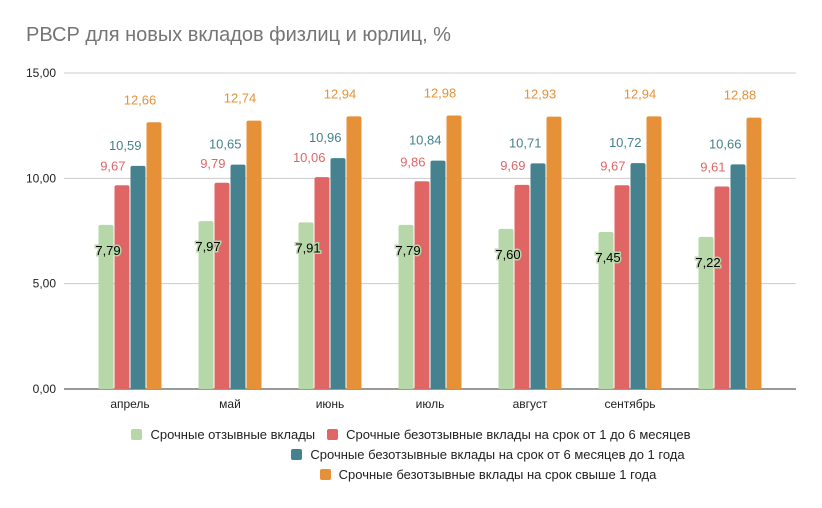 Image resolution: width=822 pixels, height=508 pixels. What do you see at coordinates (382, 404) in the screenshot?
I see `x-axis-ticks: апрель май июнь июль август сентябрь` at bounding box center [382, 404].